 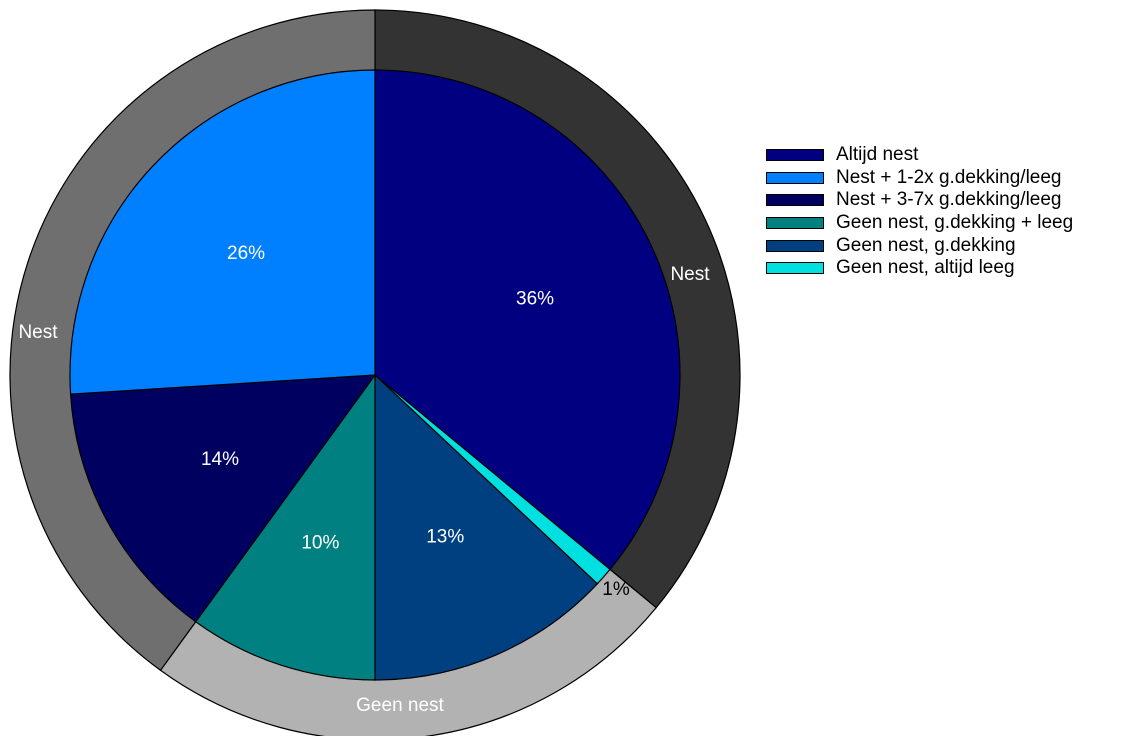 I want to click on legend-item: Nest + 3-7x g.dekking/leeg, so click(x=919, y=200).